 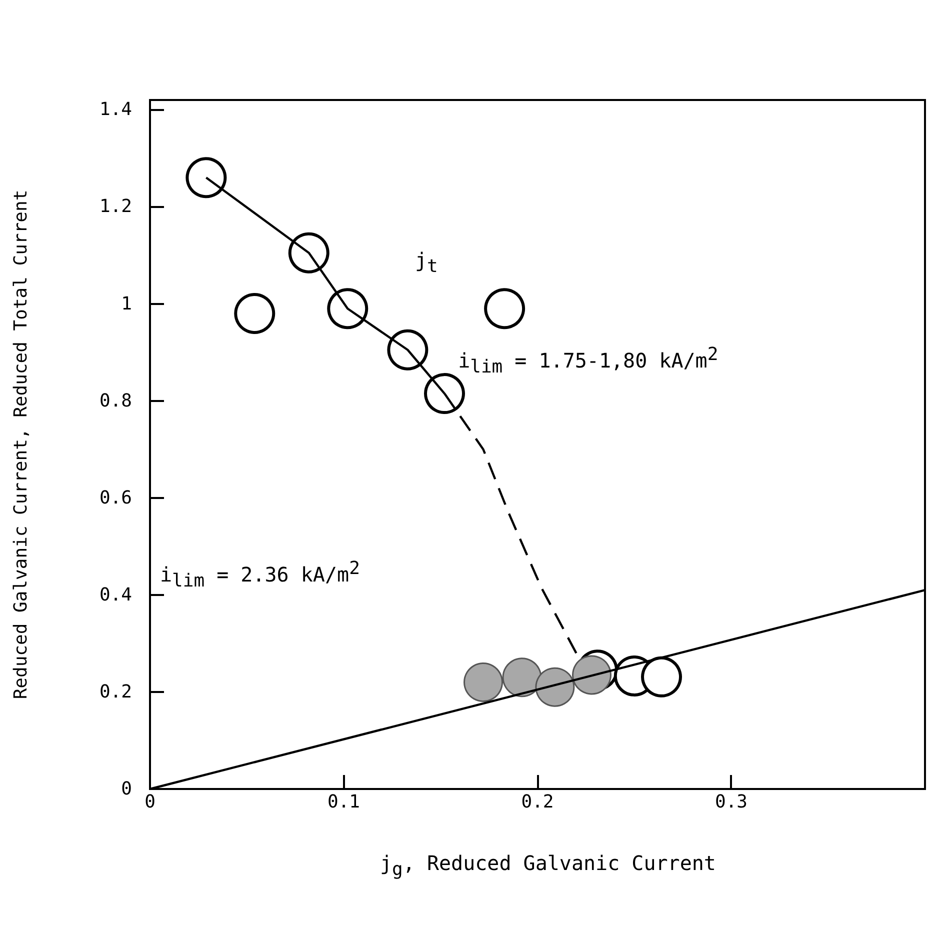 I want to click on y-tick-label: 0.2, so click(x=115, y=691).